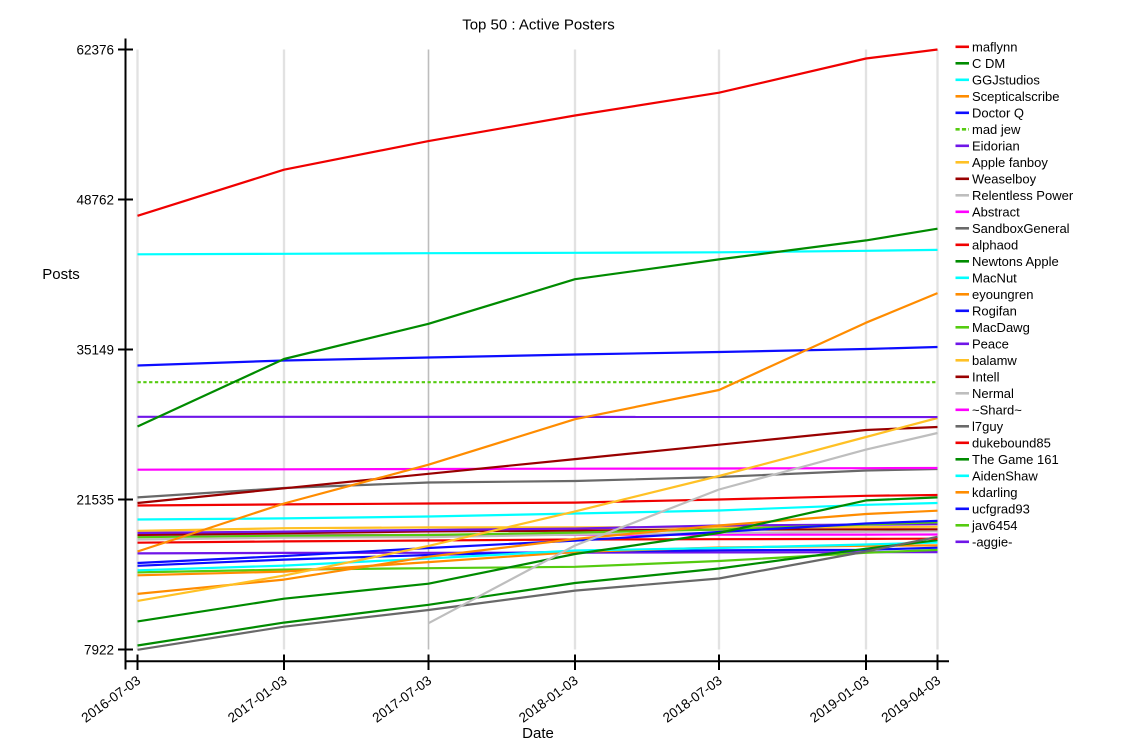 This screenshot has height=750, width=1125. What do you see at coordinates (988, 63) in the screenshot?
I see `svg-text: C DM` at bounding box center [988, 63].